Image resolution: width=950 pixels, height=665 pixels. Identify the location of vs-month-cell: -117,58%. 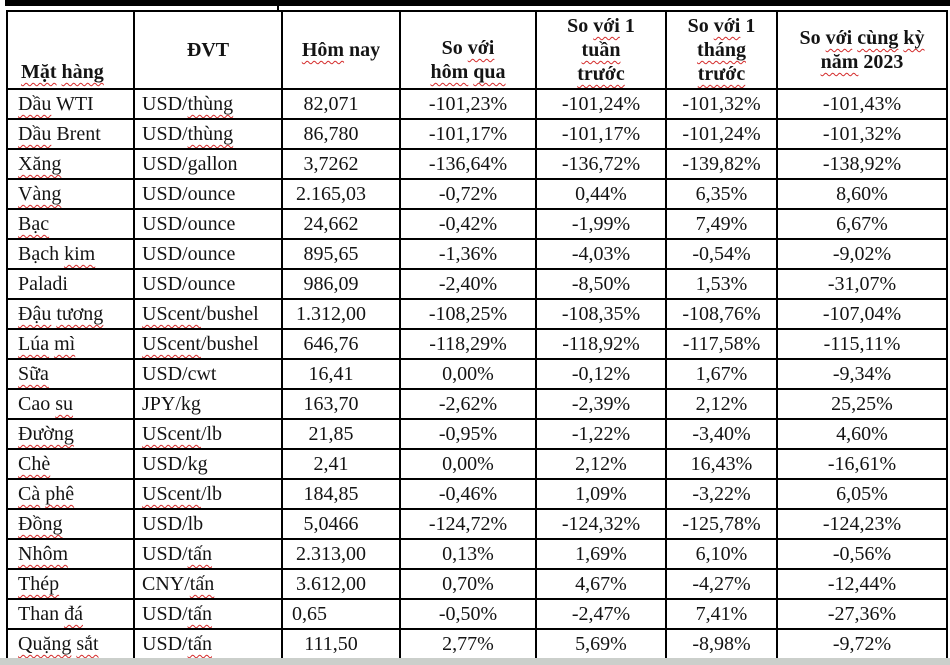
(721, 344).